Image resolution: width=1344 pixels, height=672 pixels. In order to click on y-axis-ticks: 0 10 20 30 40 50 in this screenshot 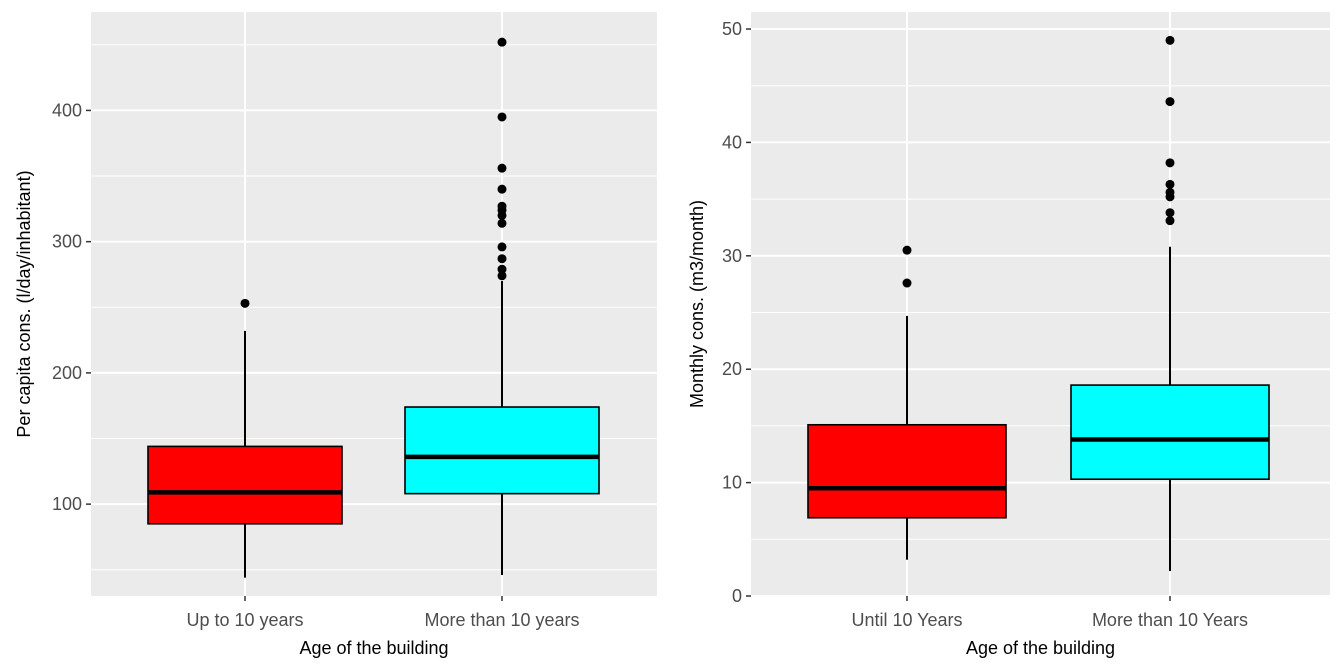, I will do `click(736, 312)`.